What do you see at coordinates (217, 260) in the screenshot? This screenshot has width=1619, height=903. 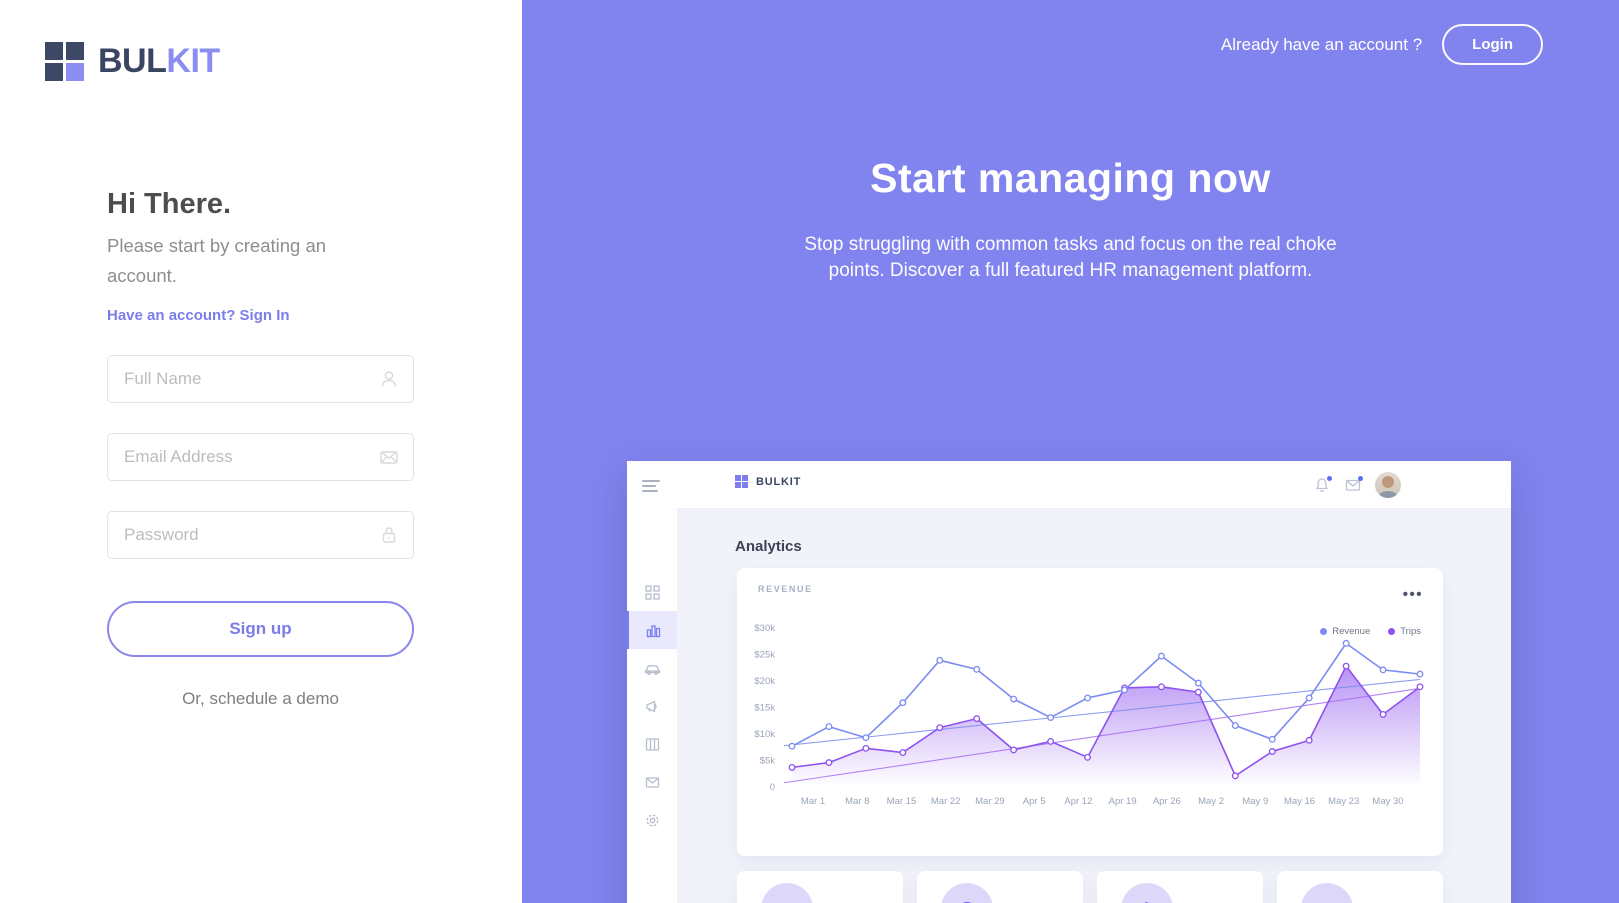 I see `intro-text: Please start by creating an account.` at bounding box center [217, 260].